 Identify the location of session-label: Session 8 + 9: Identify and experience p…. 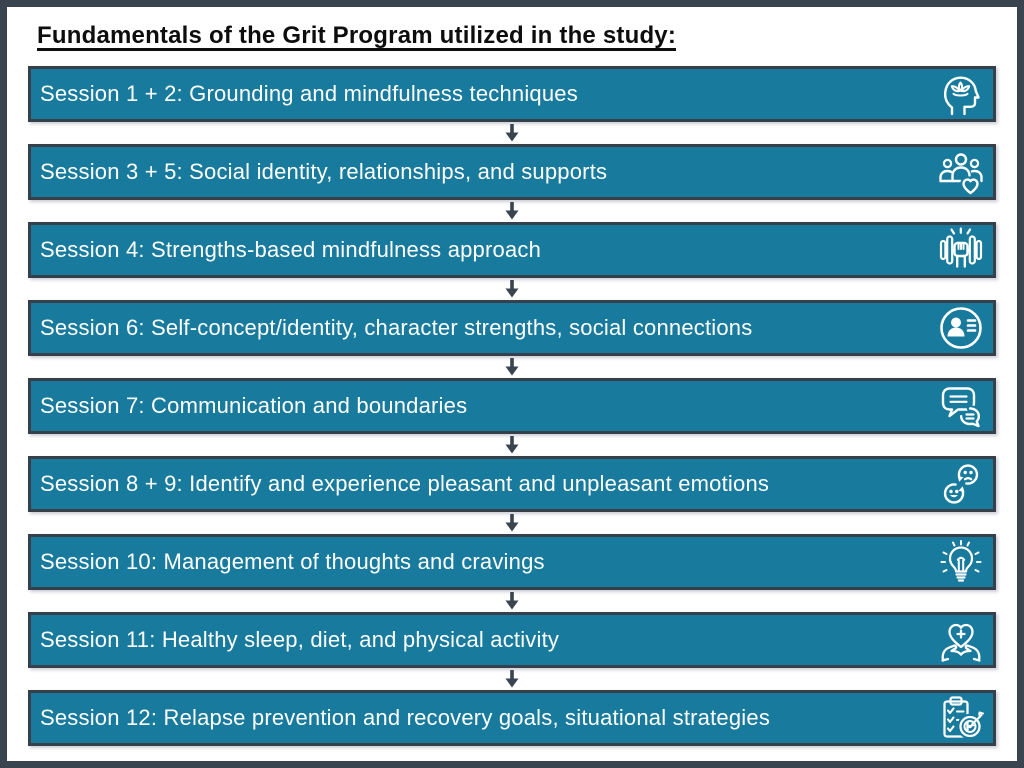
(405, 483).